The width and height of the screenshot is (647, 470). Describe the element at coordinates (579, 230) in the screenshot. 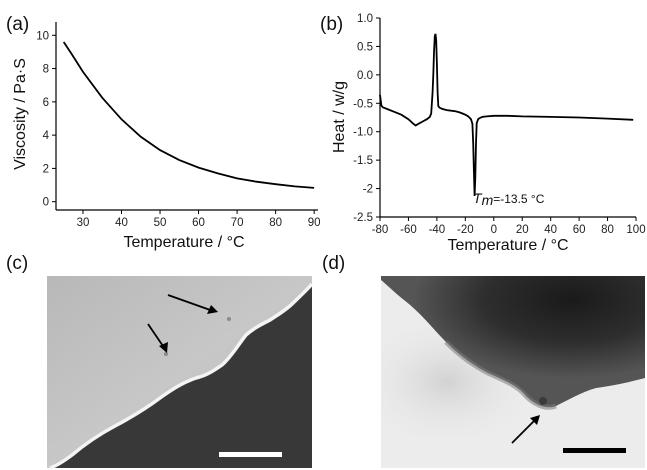

I see `chart-b-x-tick-label: 60` at that location.